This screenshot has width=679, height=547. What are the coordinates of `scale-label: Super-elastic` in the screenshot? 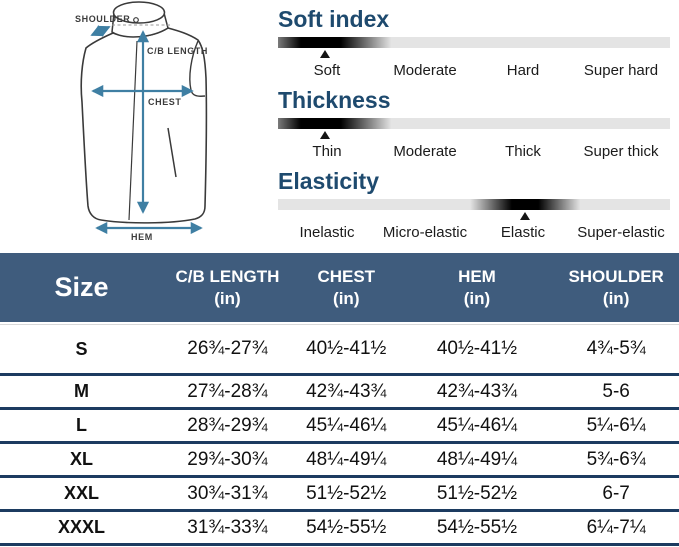 It's located at (621, 232).